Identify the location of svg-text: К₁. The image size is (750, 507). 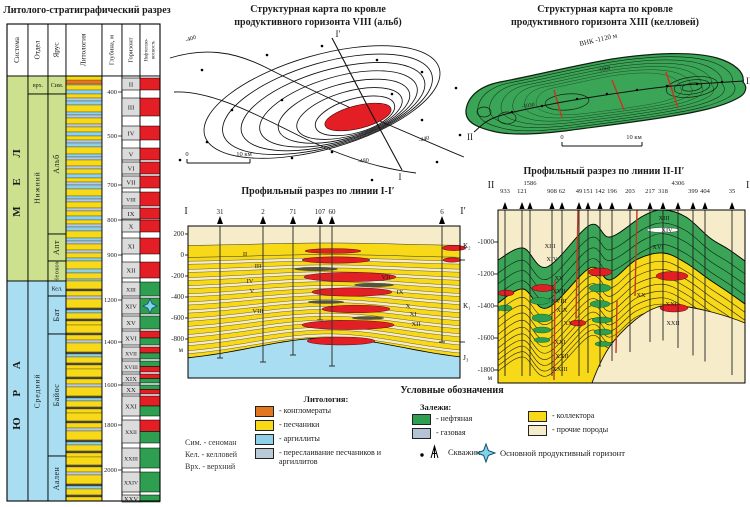
(467, 305).